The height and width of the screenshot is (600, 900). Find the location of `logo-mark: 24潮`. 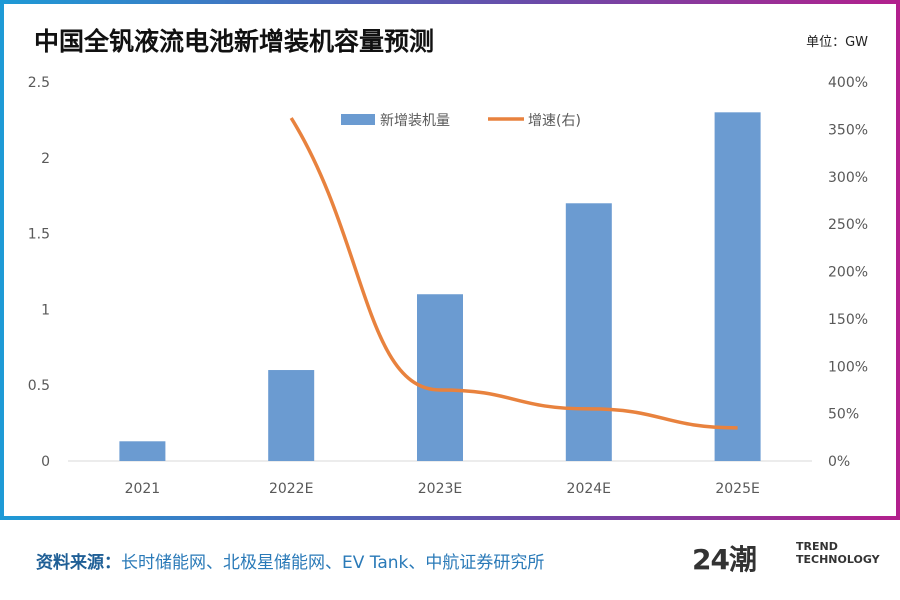

logo-mark: 24潮 is located at coordinates (724, 559).